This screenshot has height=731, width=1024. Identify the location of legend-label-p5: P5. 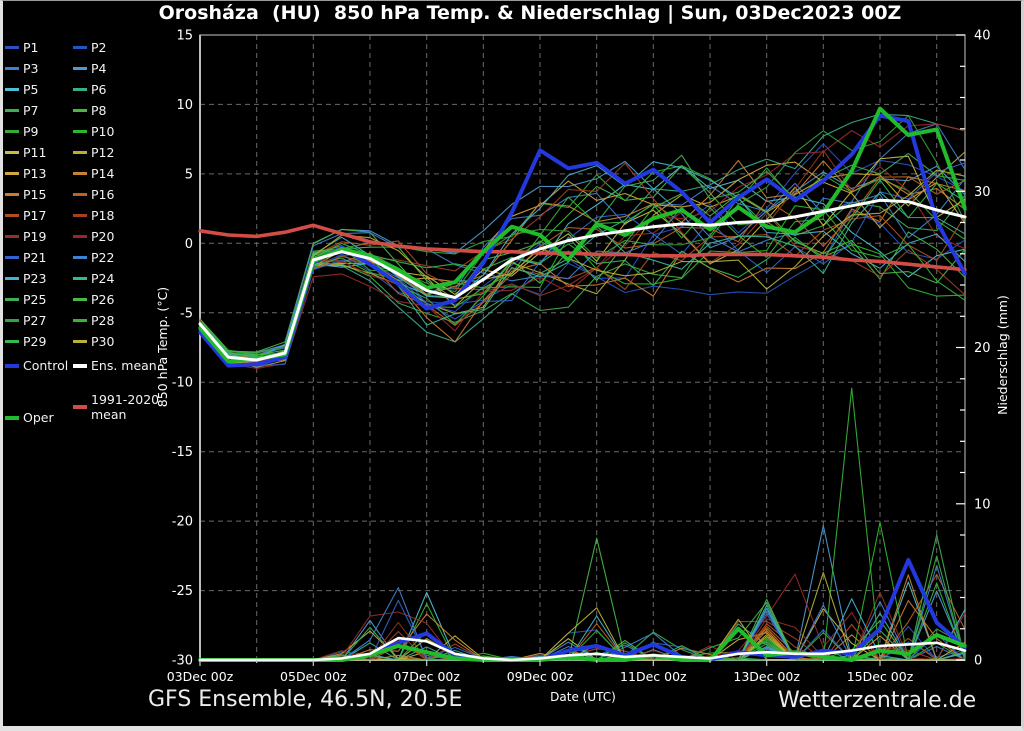
(31, 89).